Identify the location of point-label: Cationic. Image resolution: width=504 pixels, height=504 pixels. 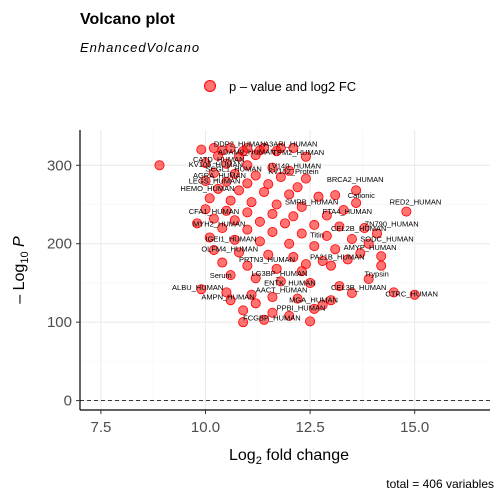
(361, 195).